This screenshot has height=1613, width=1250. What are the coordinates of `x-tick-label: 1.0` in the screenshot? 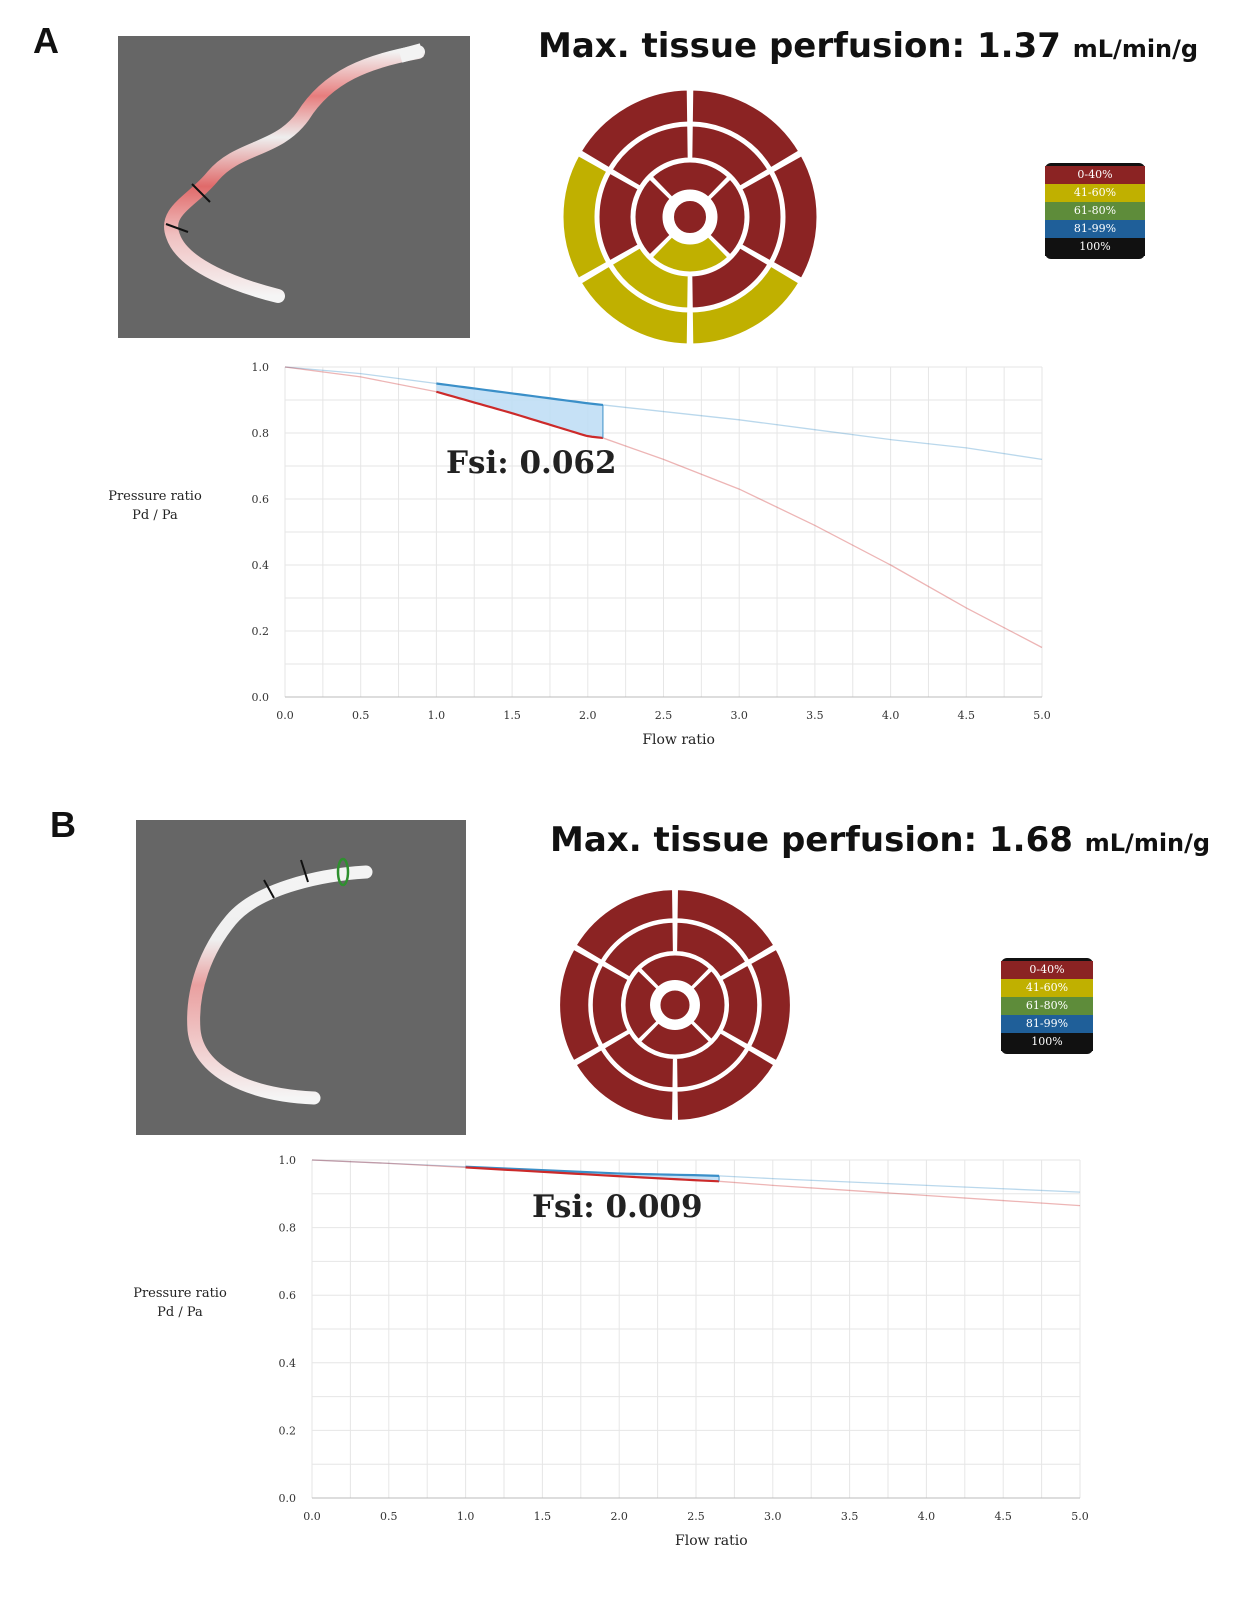 It's located at (437, 715).